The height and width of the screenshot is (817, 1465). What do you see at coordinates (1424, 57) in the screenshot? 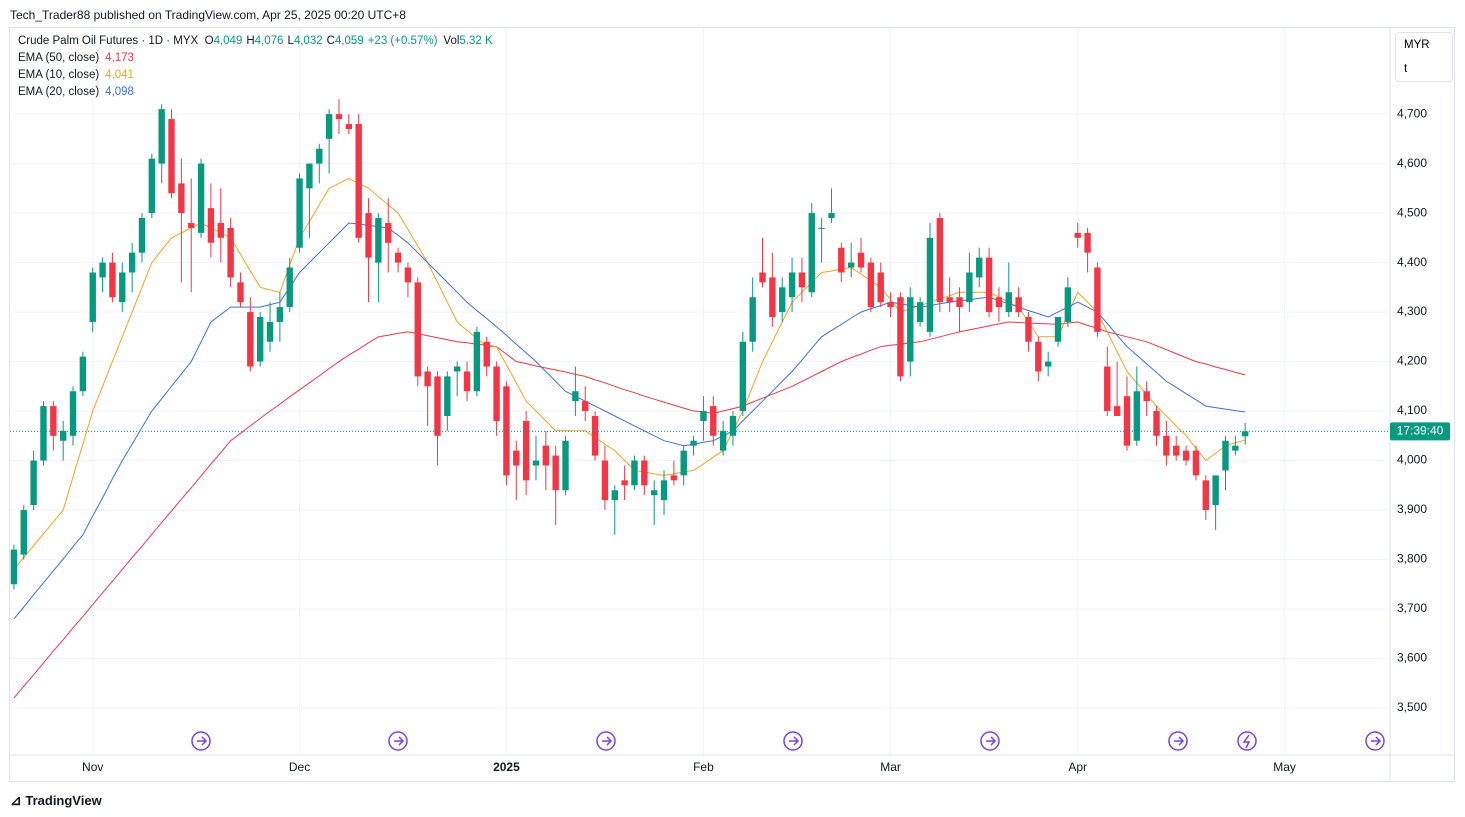
I see `currency-box: MYR t` at bounding box center [1424, 57].